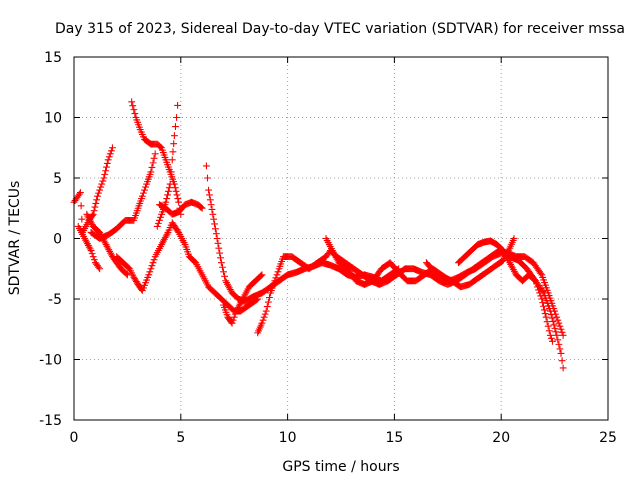 This screenshot has width=640, height=480. Describe the element at coordinates (505, 291) in the screenshot. I see `series-track-m` at that location.